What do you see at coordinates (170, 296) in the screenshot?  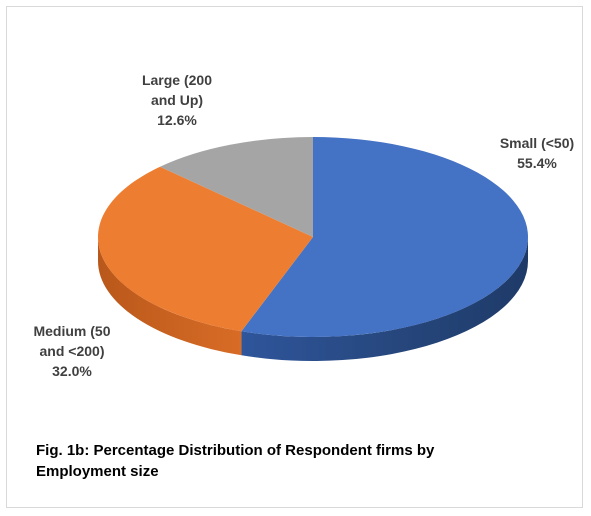 I see `pie-side-medium` at bounding box center [170, 296].